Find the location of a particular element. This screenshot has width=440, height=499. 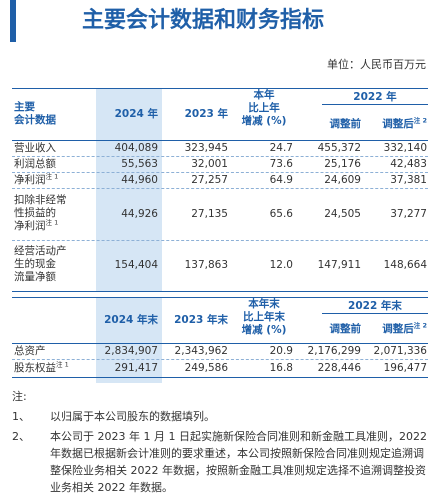

table1-bottom-rule is located at coordinates (220, 291).